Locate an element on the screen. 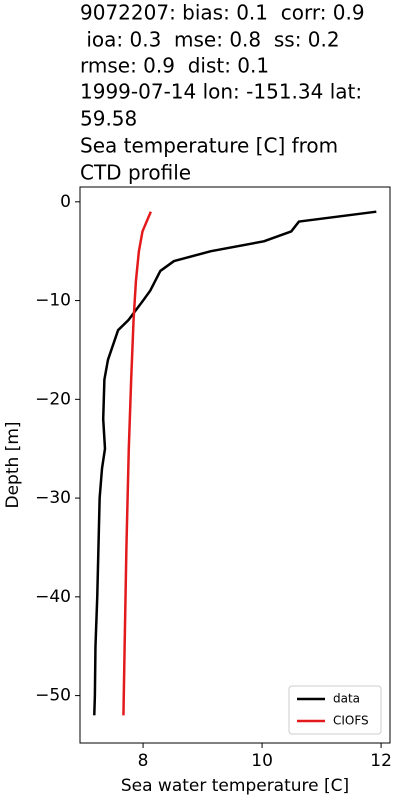  y-tick-label: −10 is located at coordinates (53, 301).